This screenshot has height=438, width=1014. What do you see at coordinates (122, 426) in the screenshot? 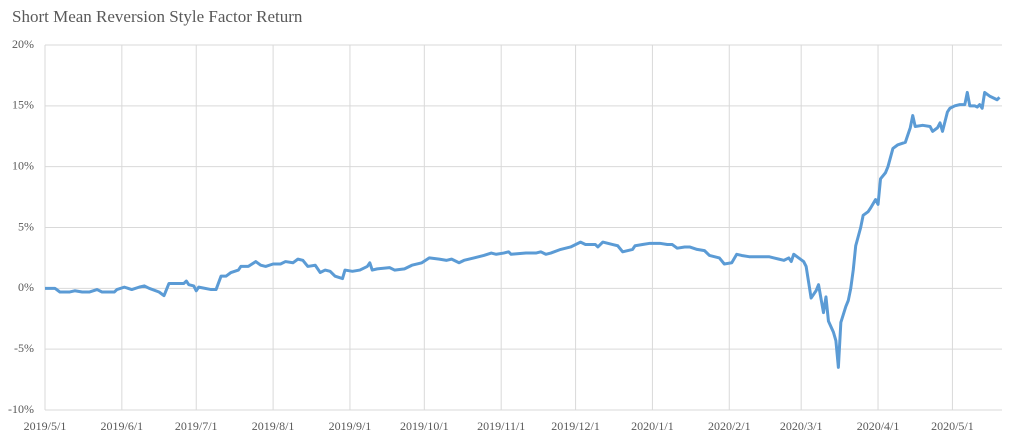
I see `x-tick-label: 2019/6/1` at bounding box center [122, 426].